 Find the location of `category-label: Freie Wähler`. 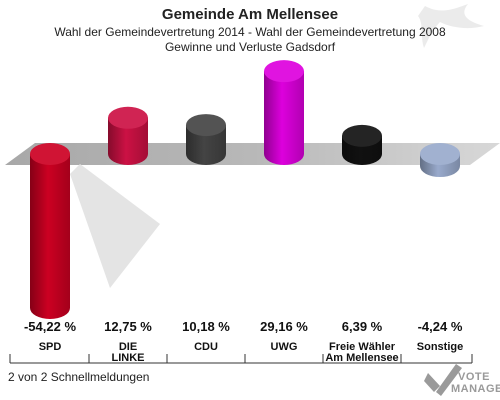

category-label: Freie Wähler is located at coordinates (362, 347).